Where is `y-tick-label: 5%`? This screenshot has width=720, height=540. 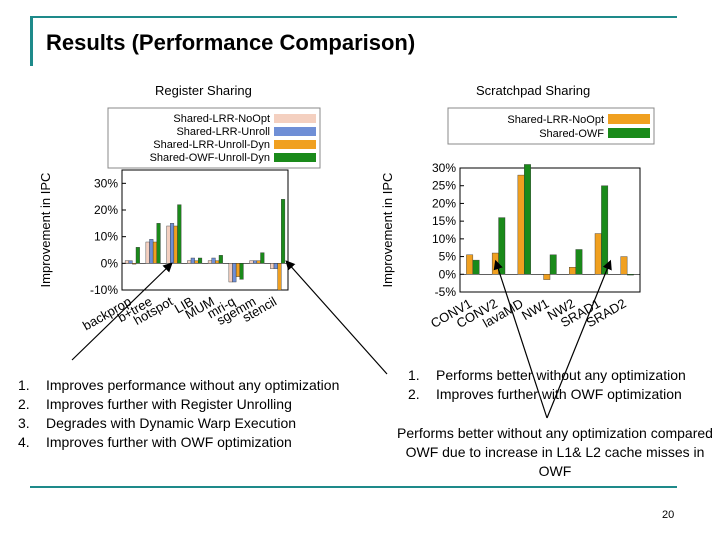
y-tick-label: 5% is located at coordinates (448, 257).